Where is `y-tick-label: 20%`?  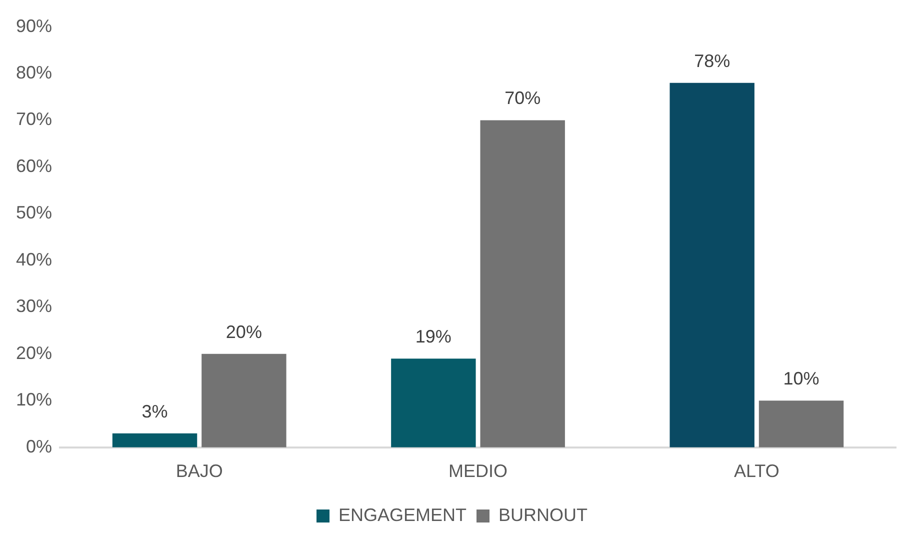
y-tick-label: 20% is located at coordinates (34, 352).